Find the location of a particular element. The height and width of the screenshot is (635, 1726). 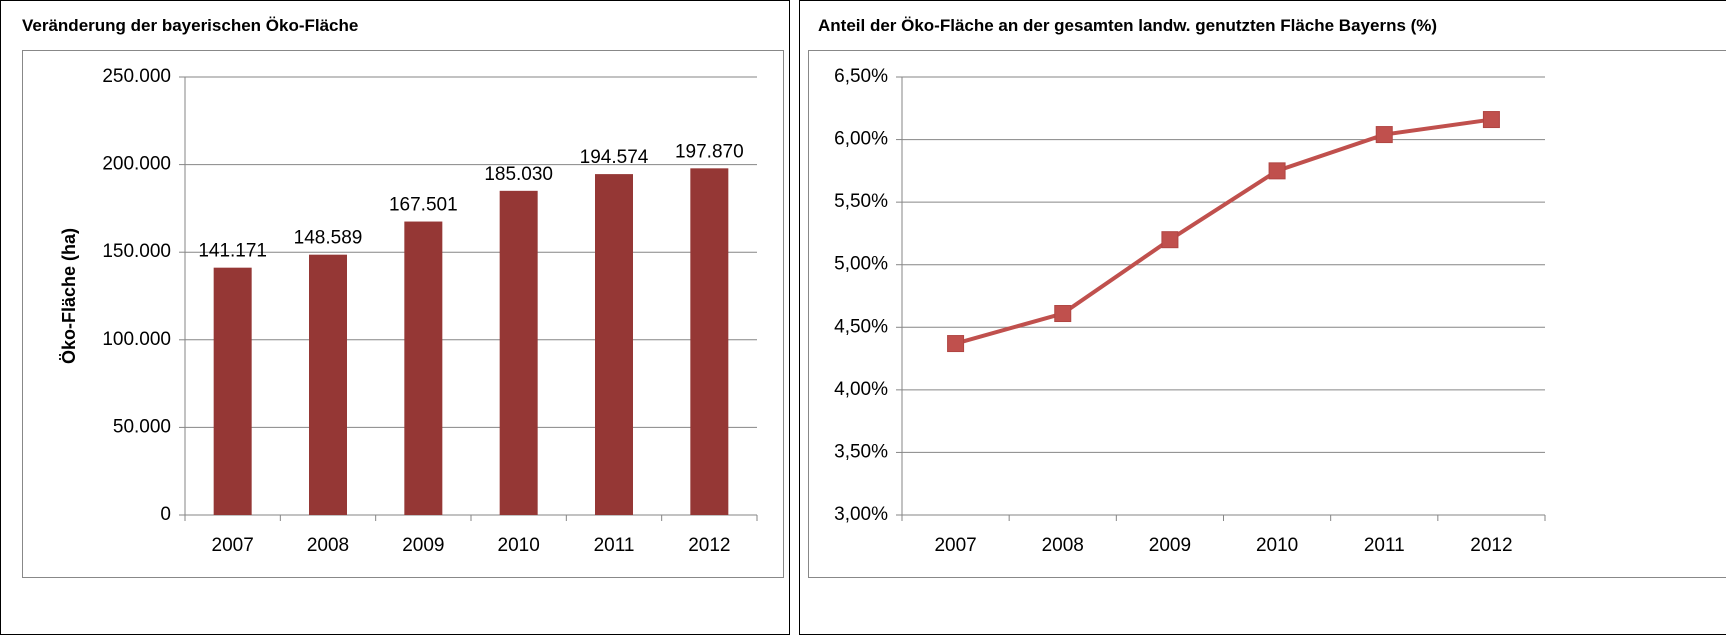

line is located at coordinates (1223, 231).